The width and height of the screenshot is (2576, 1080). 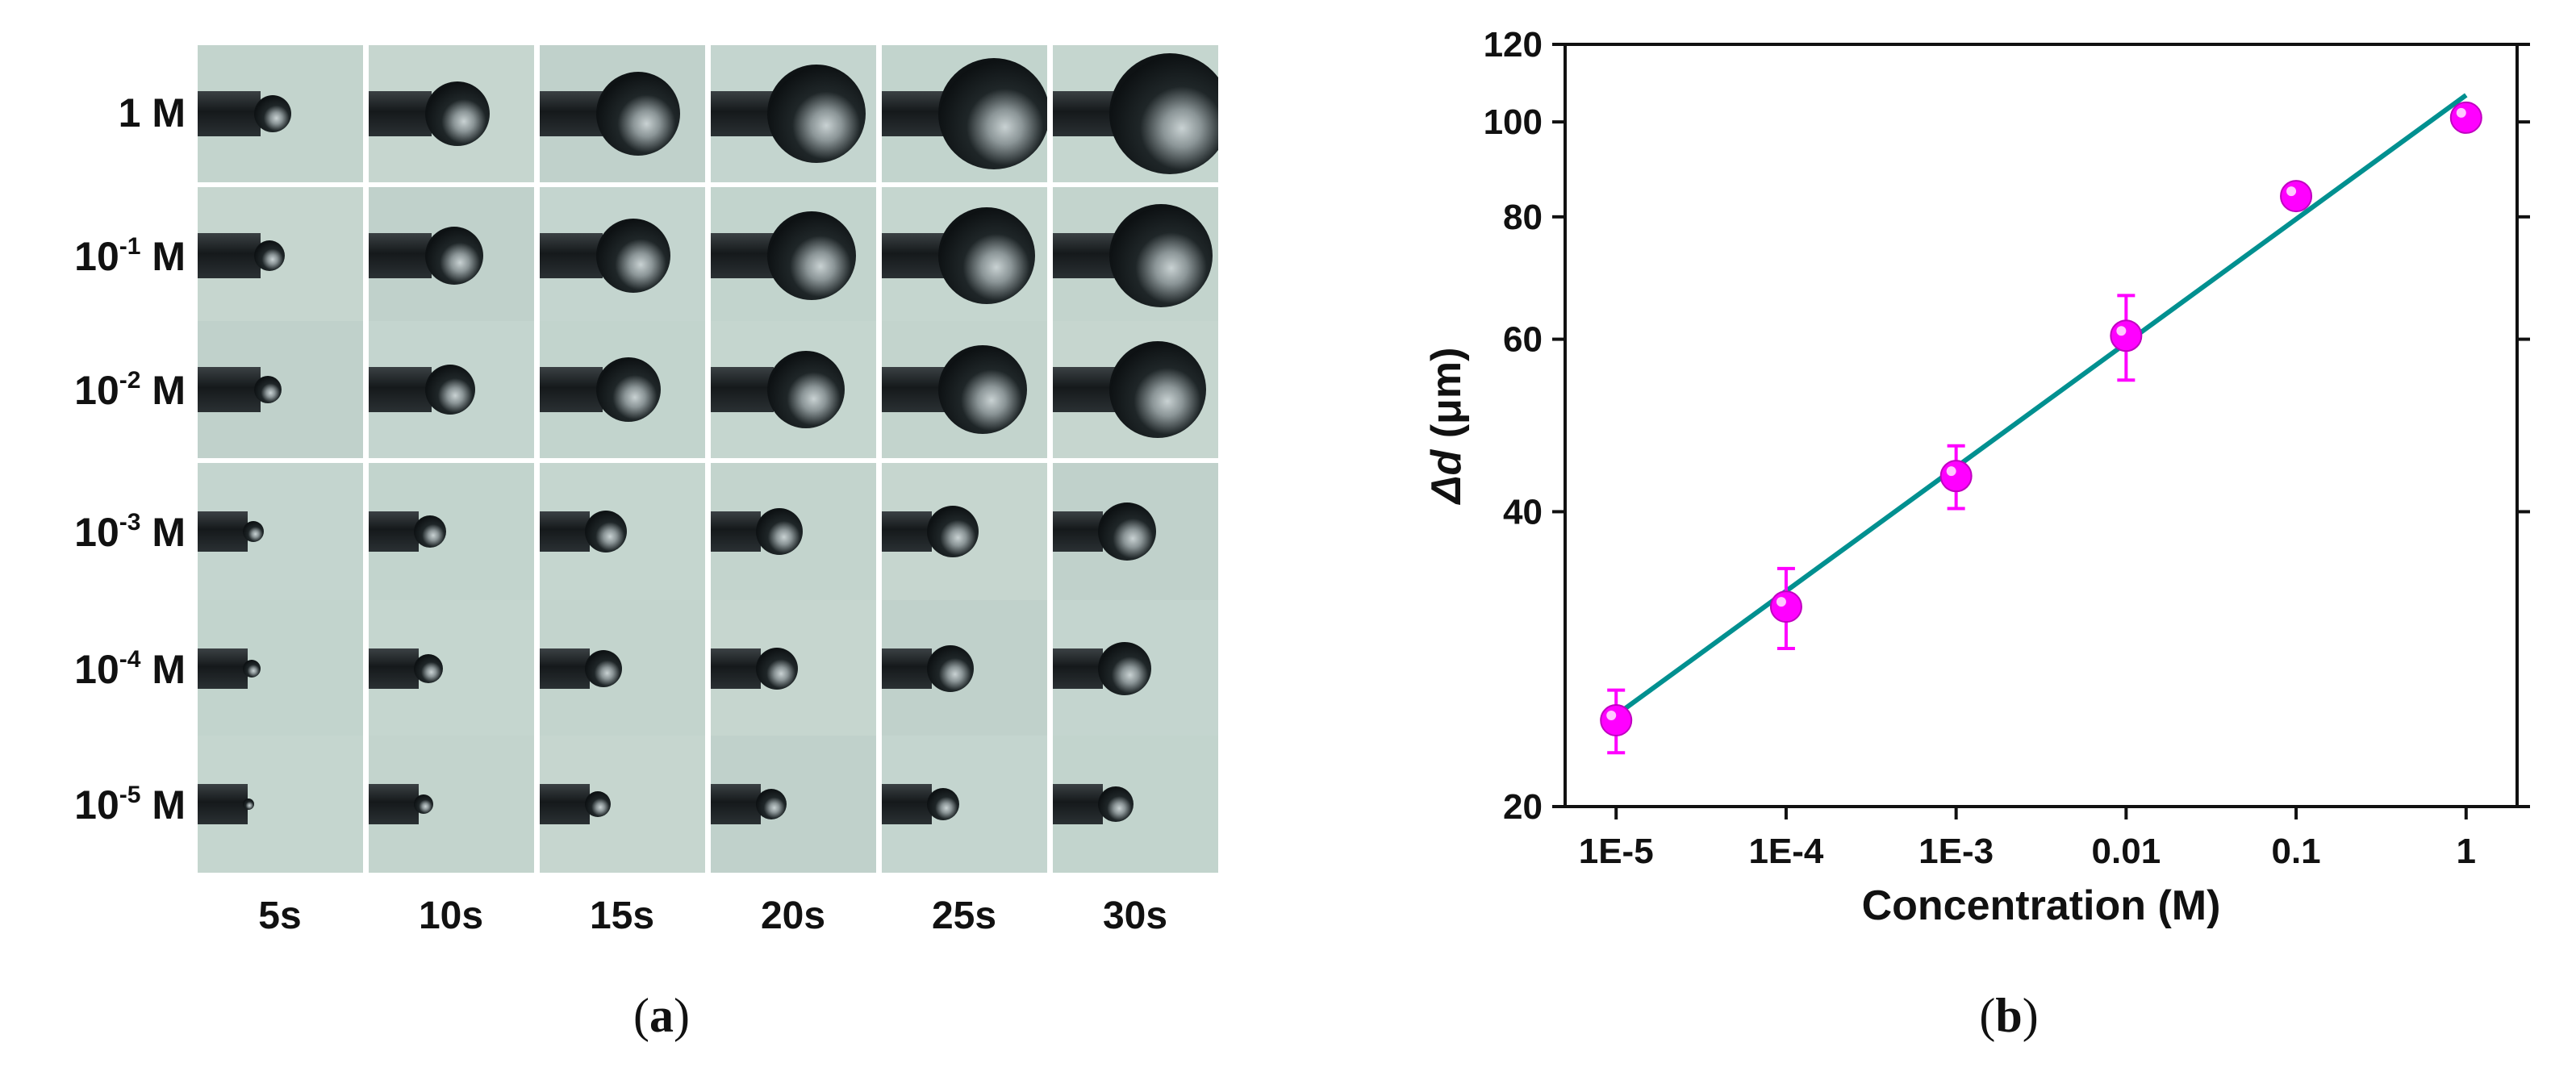 What do you see at coordinates (1135, 916) in the screenshot?
I see `time-label: 30s` at bounding box center [1135, 916].